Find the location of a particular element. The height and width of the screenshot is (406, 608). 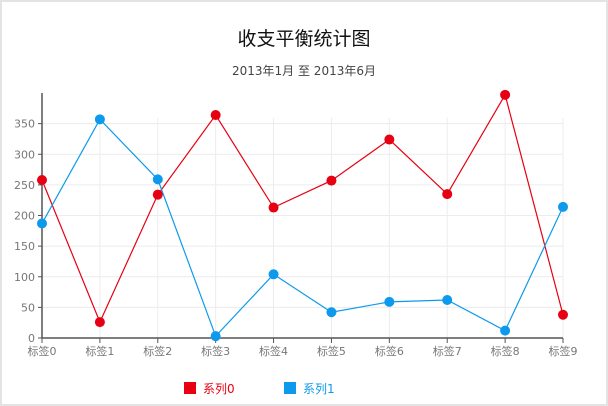

y-tick-label-0: 0 is located at coordinates (31, 338).